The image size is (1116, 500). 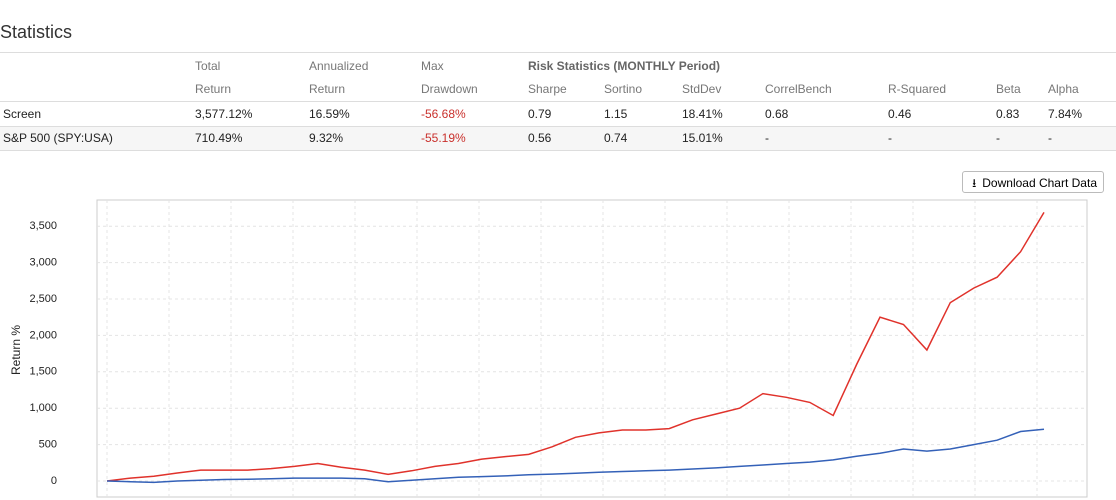 I want to click on table-cell: 15.01%, so click(x=702, y=138).